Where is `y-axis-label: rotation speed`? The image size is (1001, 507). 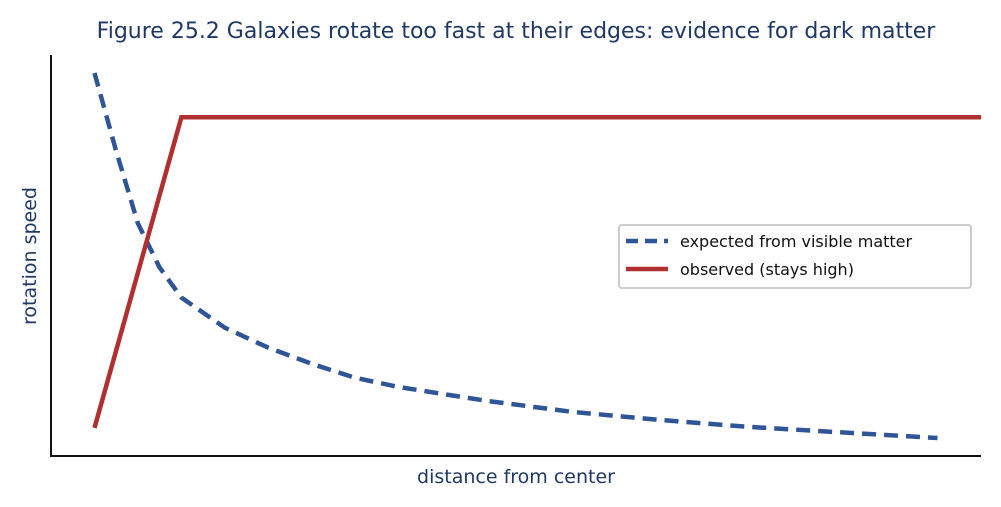
y-axis-label: rotation speed is located at coordinates (30, 256).